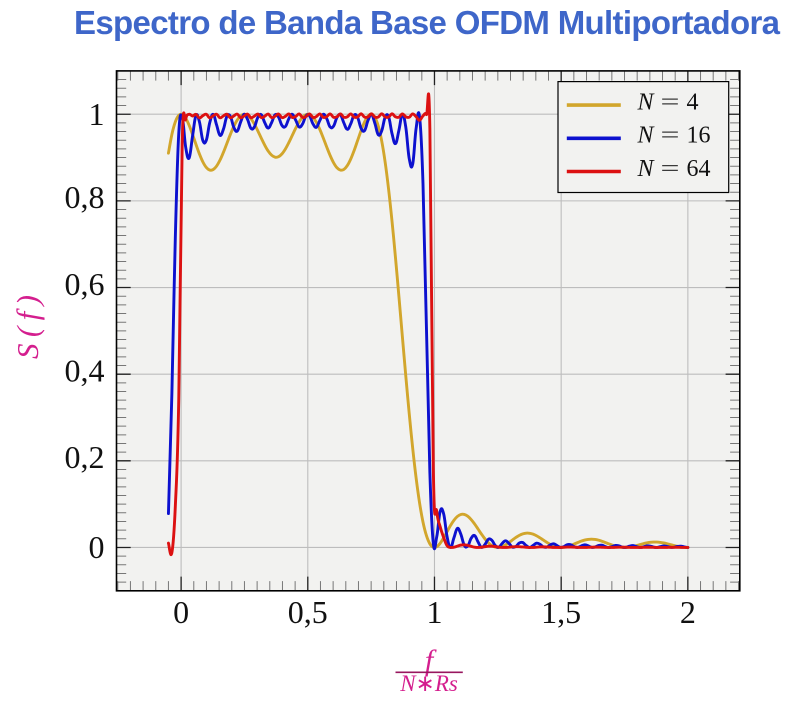  I want to click on svg-text: 0,5, so click(308, 612).